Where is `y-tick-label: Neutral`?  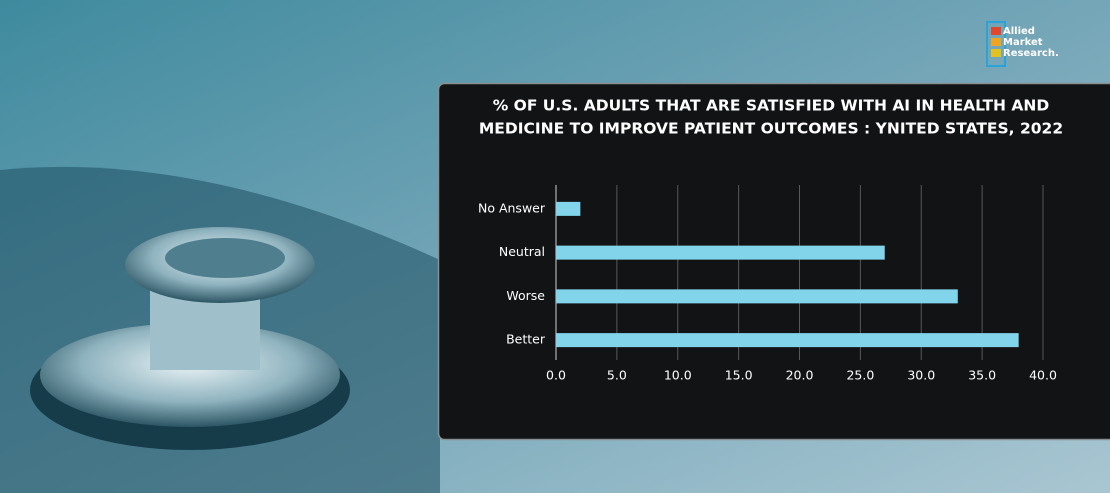
y-tick-label: Neutral is located at coordinates (522, 251).